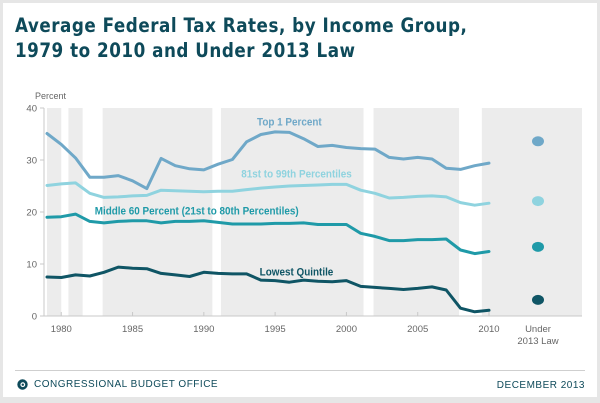 The height and width of the screenshot is (403, 600). What do you see at coordinates (538, 299) in the screenshot?
I see `dot-2013-law-lowest` at bounding box center [538, 299].